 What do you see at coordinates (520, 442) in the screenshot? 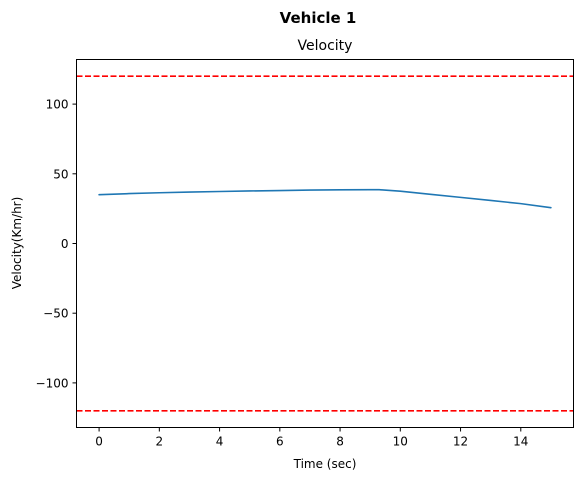
I see `x-tick-label: 14` at bounding box center [520, 442].